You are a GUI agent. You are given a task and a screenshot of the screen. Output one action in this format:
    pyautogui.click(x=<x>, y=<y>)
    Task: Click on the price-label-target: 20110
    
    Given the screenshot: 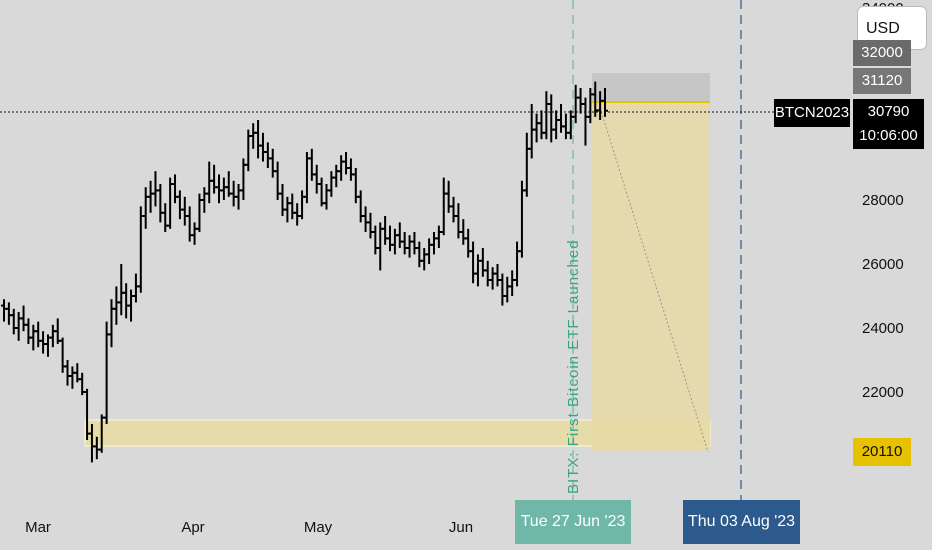 What is the action you would take?
    pyautogui.click(x=882, y=452)
    